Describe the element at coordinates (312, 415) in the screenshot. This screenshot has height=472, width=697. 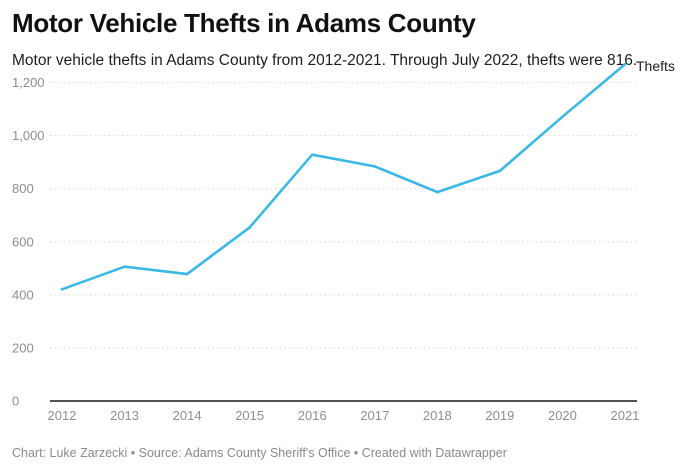
I see `x-tick-label: 2016` at that location.